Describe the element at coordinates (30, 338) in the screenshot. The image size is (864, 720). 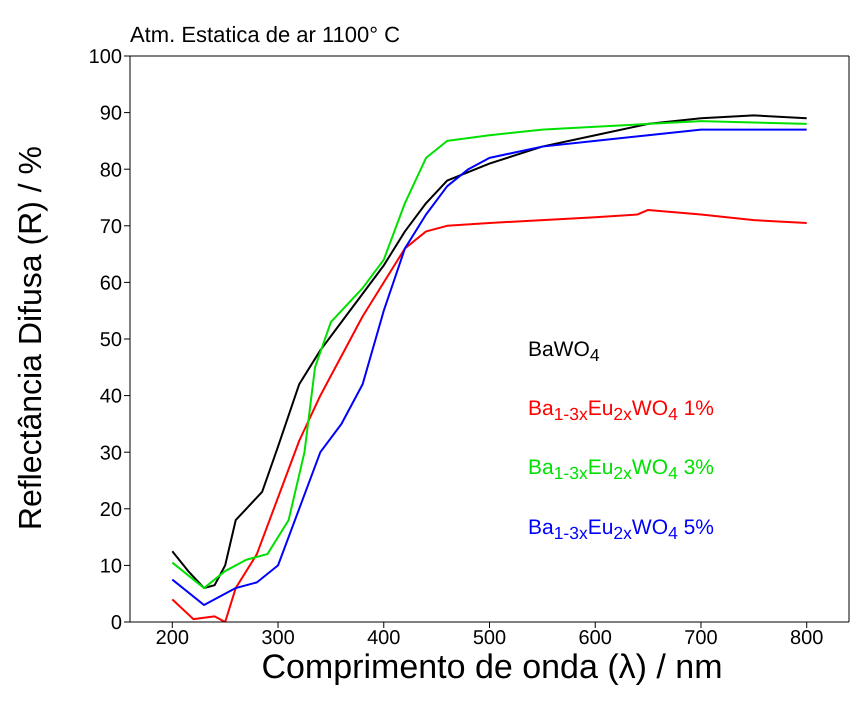
I see `y-axis-title: Reflectância Difusa (R) / %` at that location.